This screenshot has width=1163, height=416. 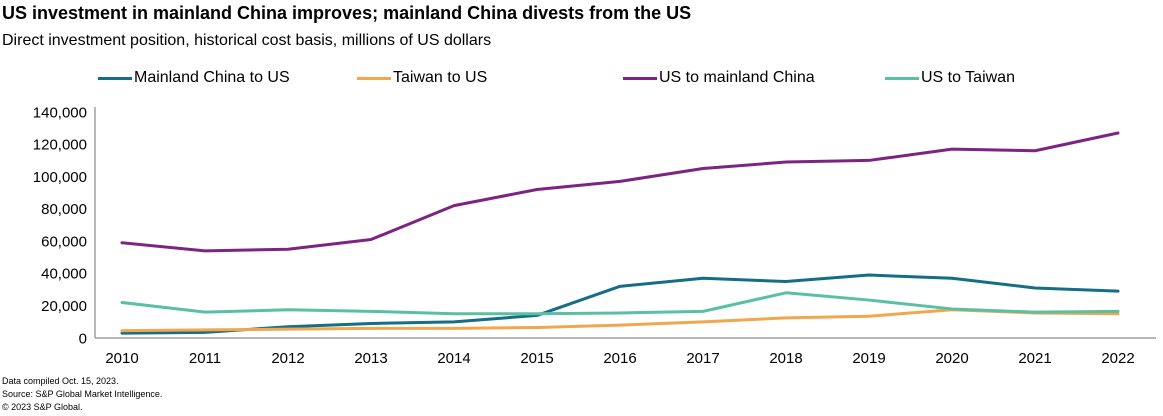 What do you see at coordinates (619, 358) in the screenshot?
I see `x-tick-label: 2016` at bounding box center [619, 358].